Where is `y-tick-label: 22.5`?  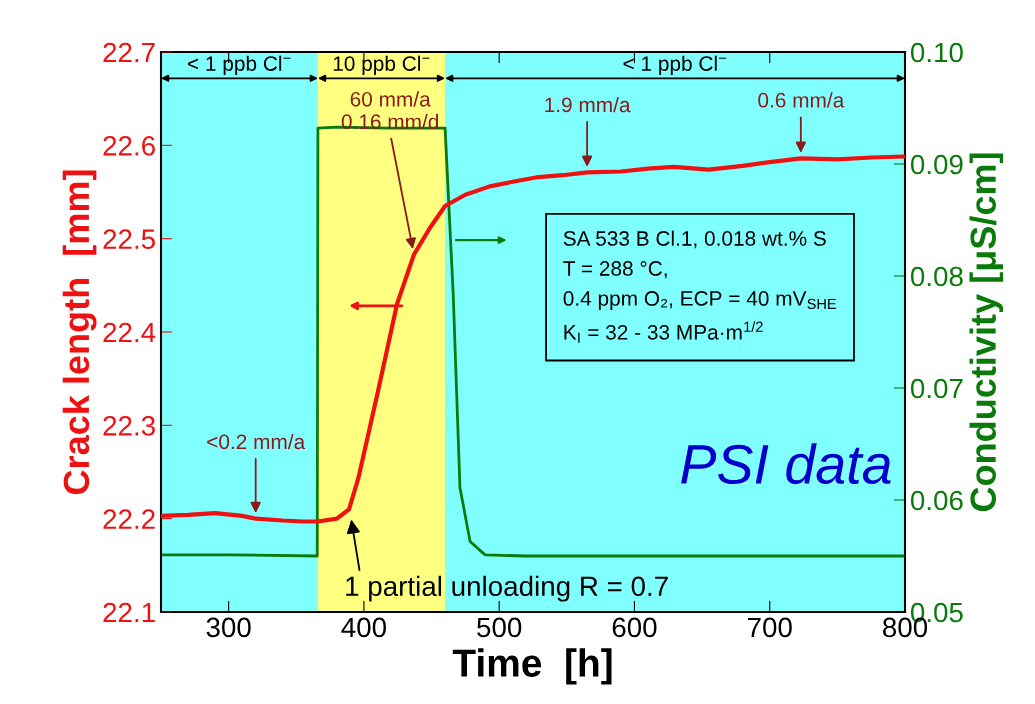 y-tick-label: 22.5 is located at coordinates (129, 239).